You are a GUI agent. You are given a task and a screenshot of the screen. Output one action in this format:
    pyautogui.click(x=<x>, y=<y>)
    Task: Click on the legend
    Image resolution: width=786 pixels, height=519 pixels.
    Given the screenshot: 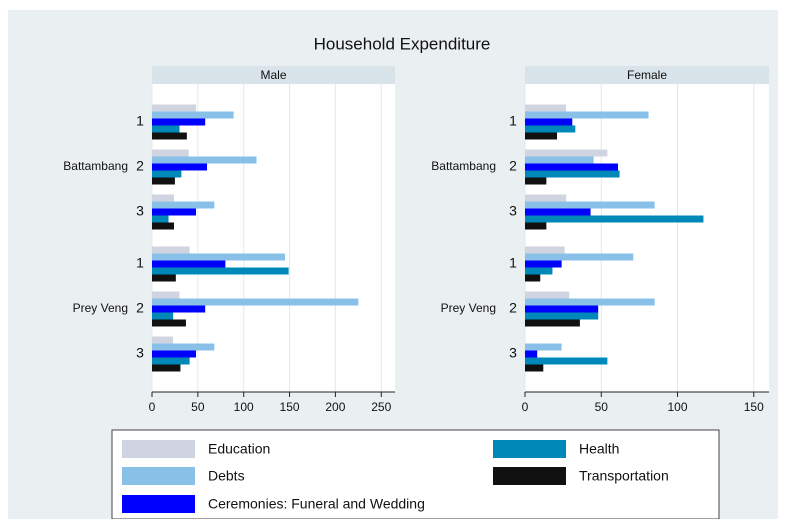 What is the action you would take?
    pyautogui.click(x=415, y=474)
    